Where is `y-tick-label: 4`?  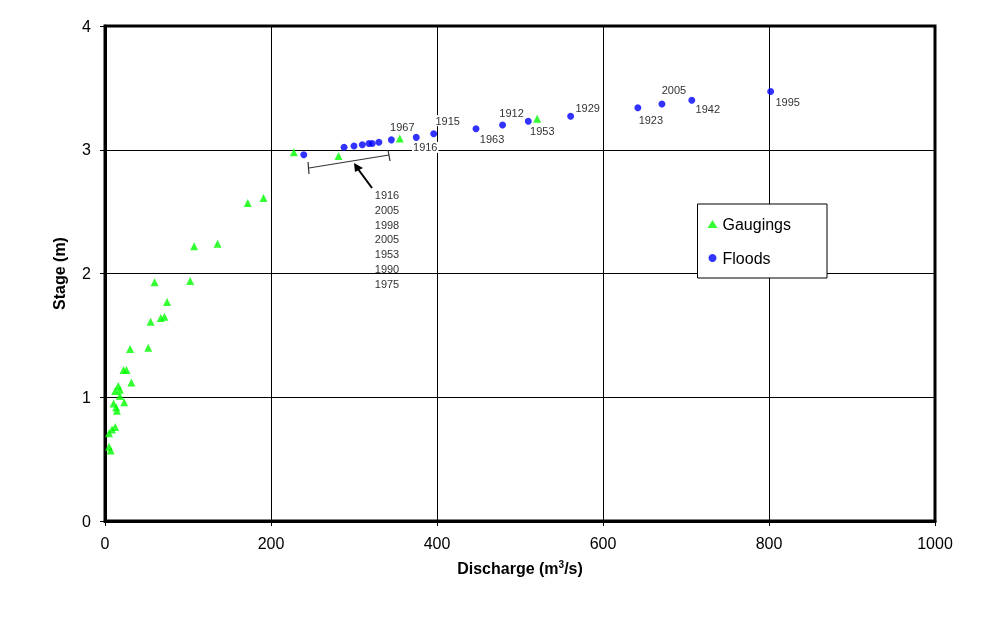
y-tick-label: 4 is located at coordinates (87, 26).